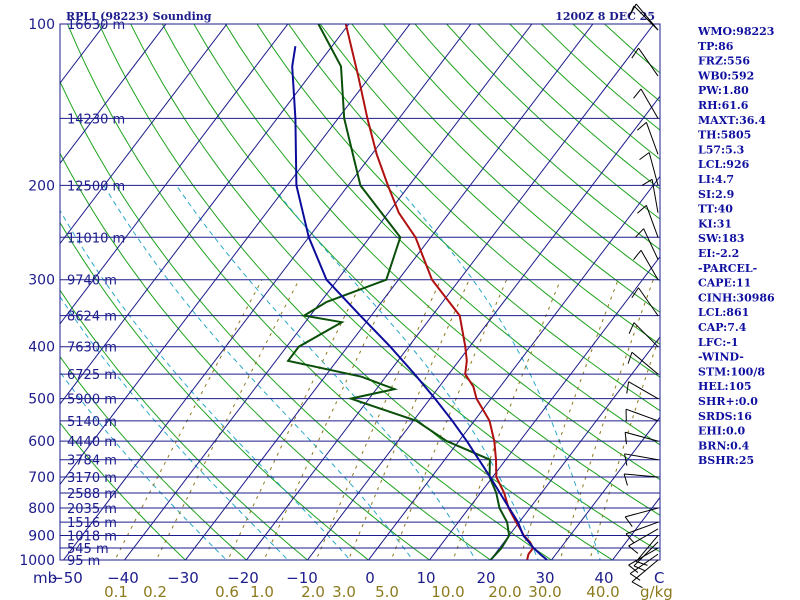 The image size is (800, 600). I want to click on height-label: 9740 m, so click(92, 281).